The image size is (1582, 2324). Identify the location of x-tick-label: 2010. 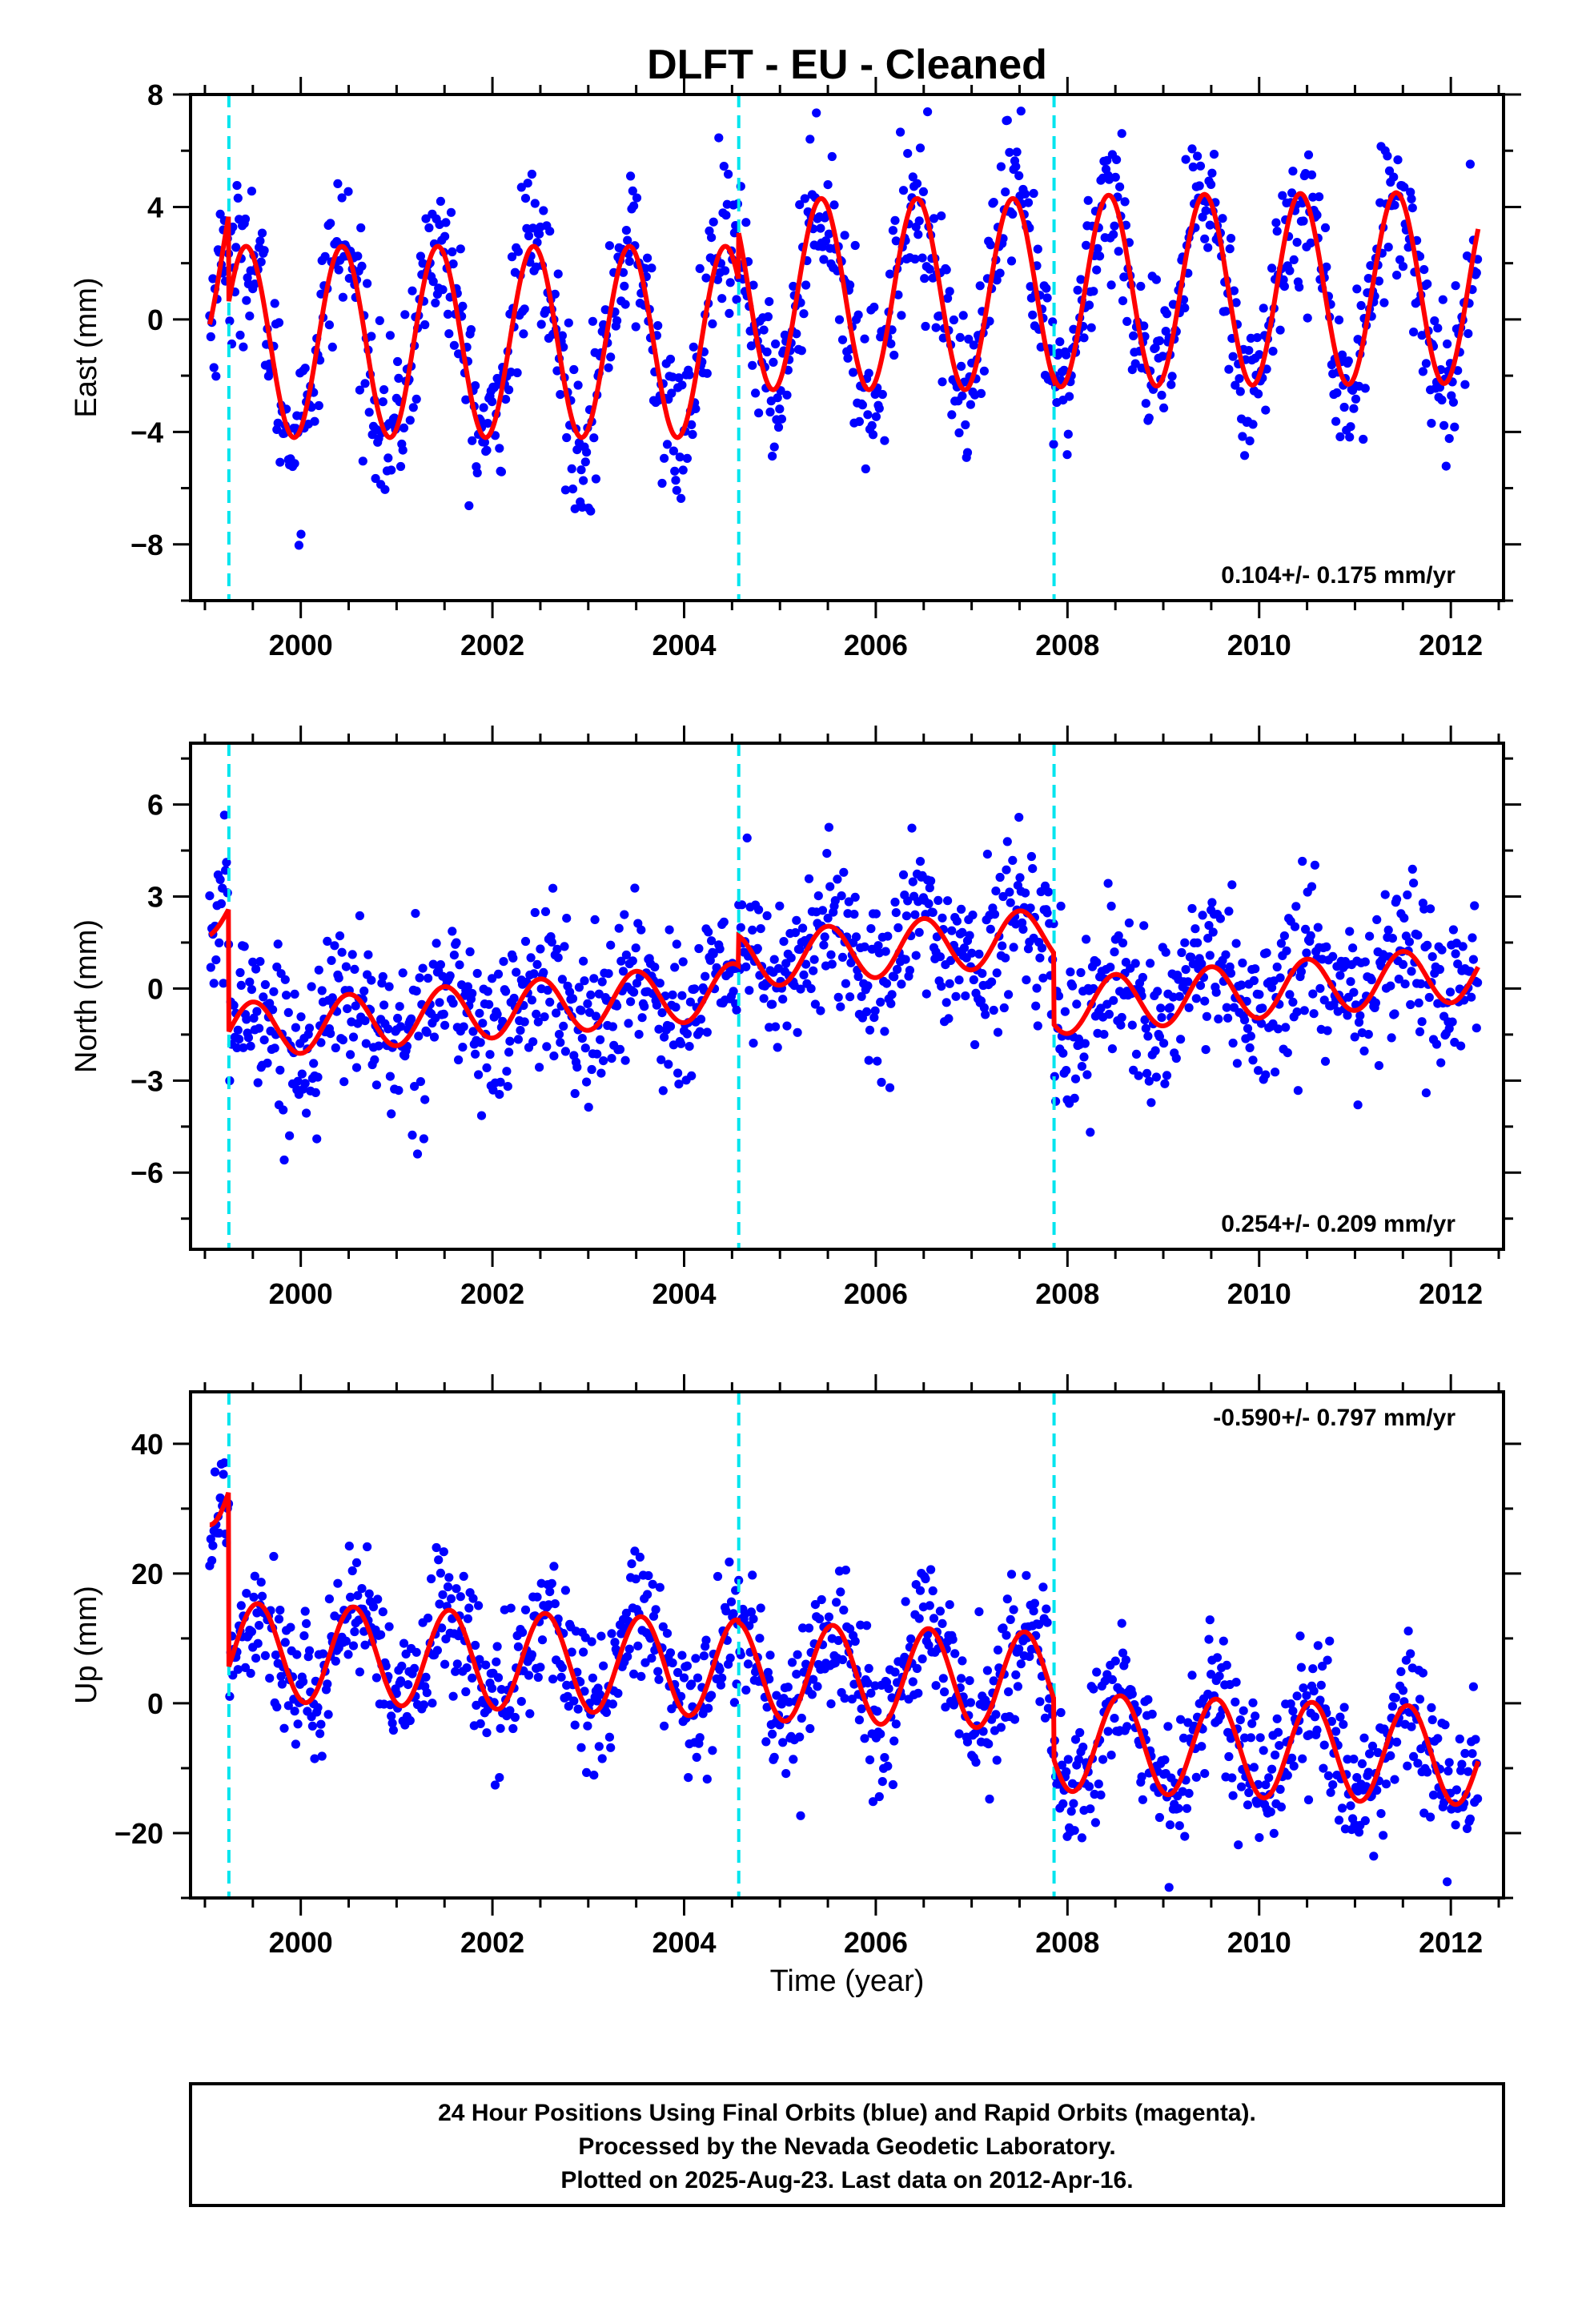
(1259, 1942).